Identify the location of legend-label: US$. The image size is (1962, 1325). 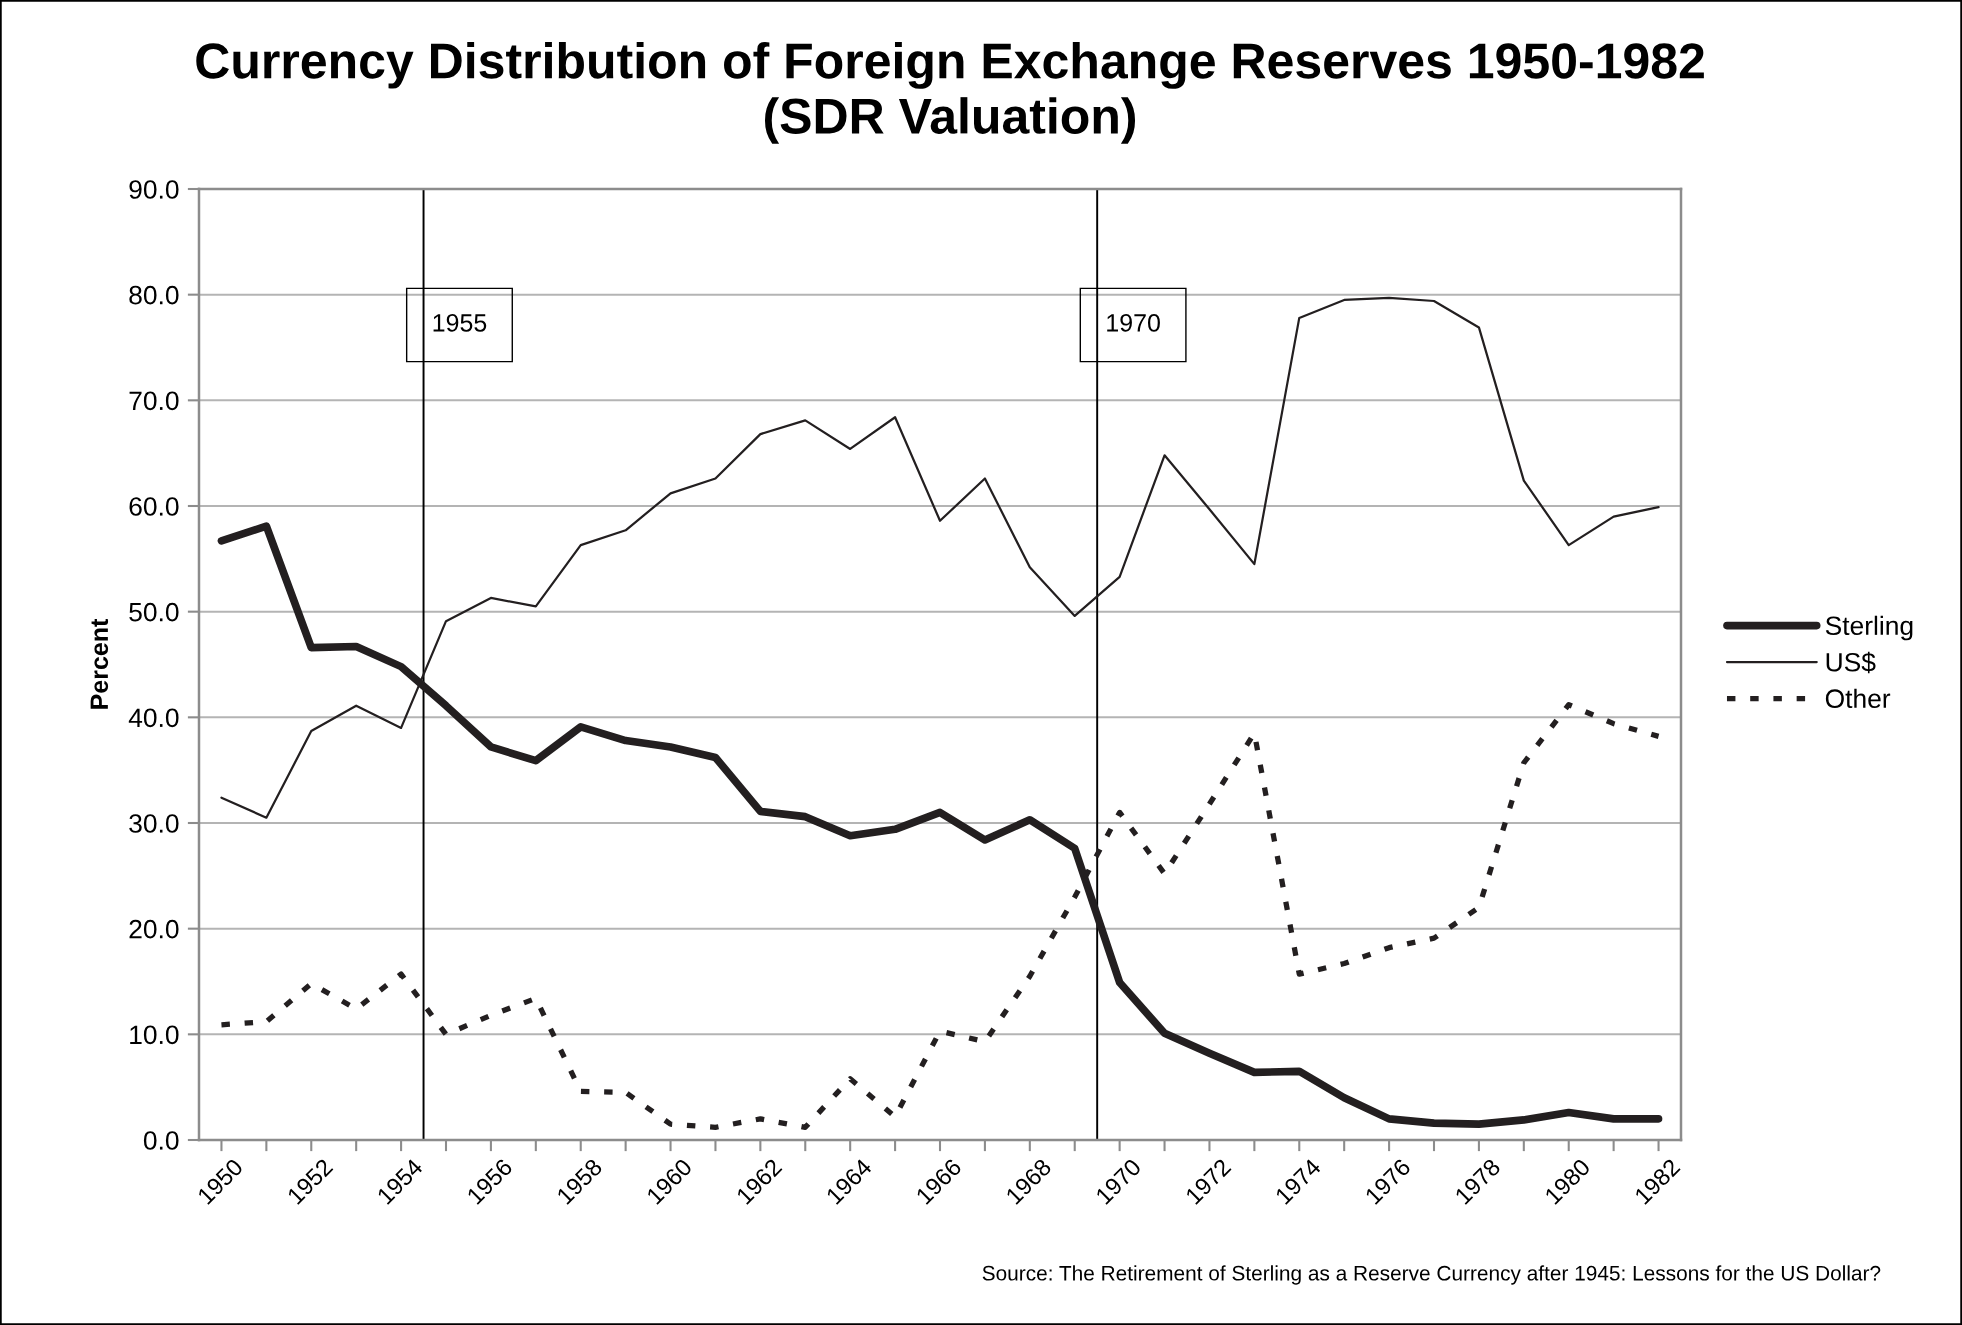
(1851, 662).